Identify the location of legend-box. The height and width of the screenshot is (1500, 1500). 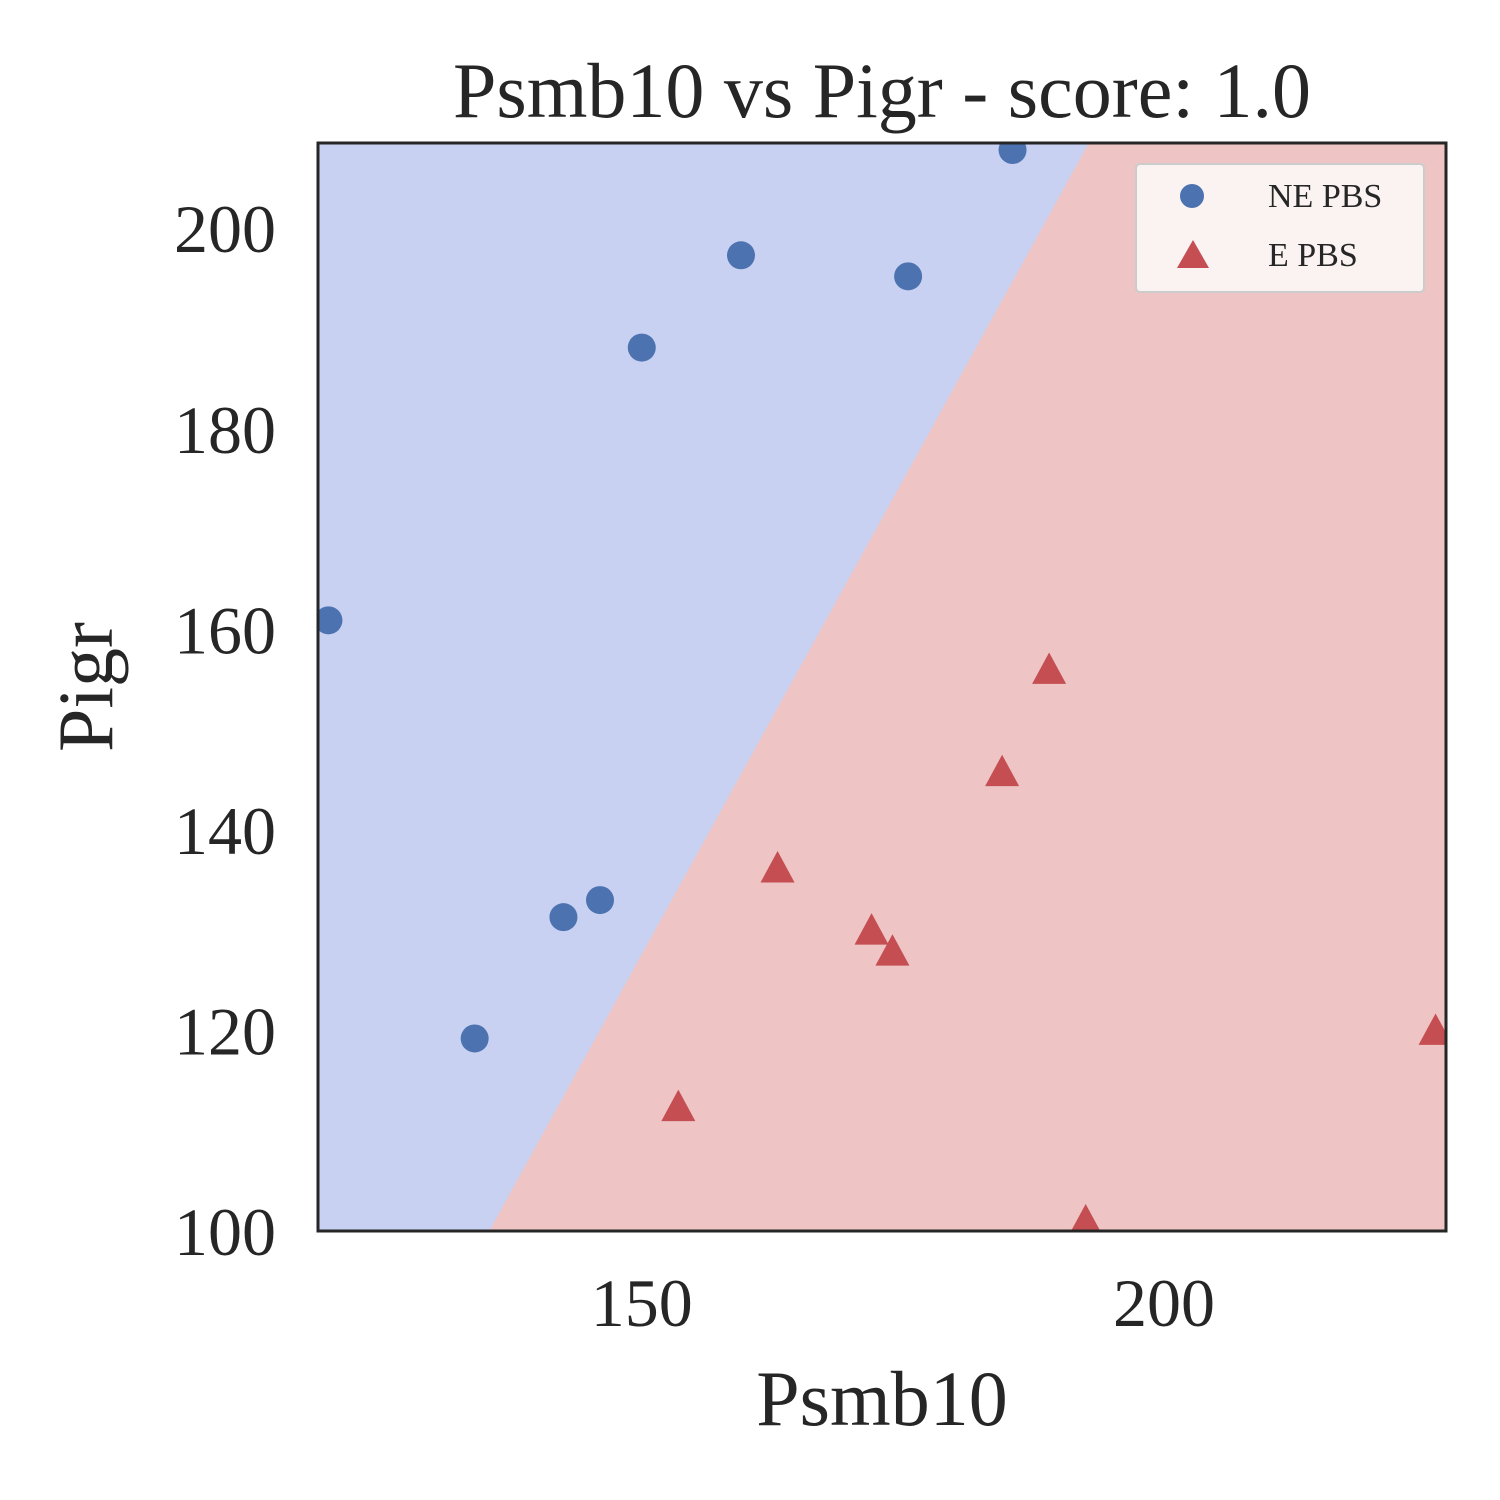
(1280, 228).